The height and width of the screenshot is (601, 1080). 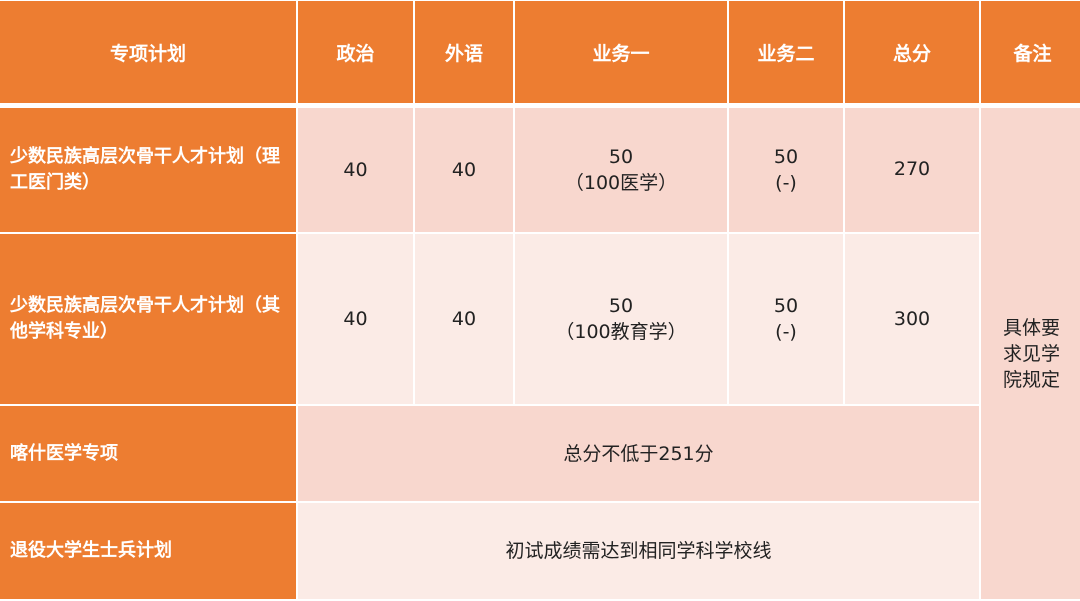 What do you see at coordinates (786, 53) in the screenshot?
I see `header-subject2: 业务二` at bounding box center [786, 53].